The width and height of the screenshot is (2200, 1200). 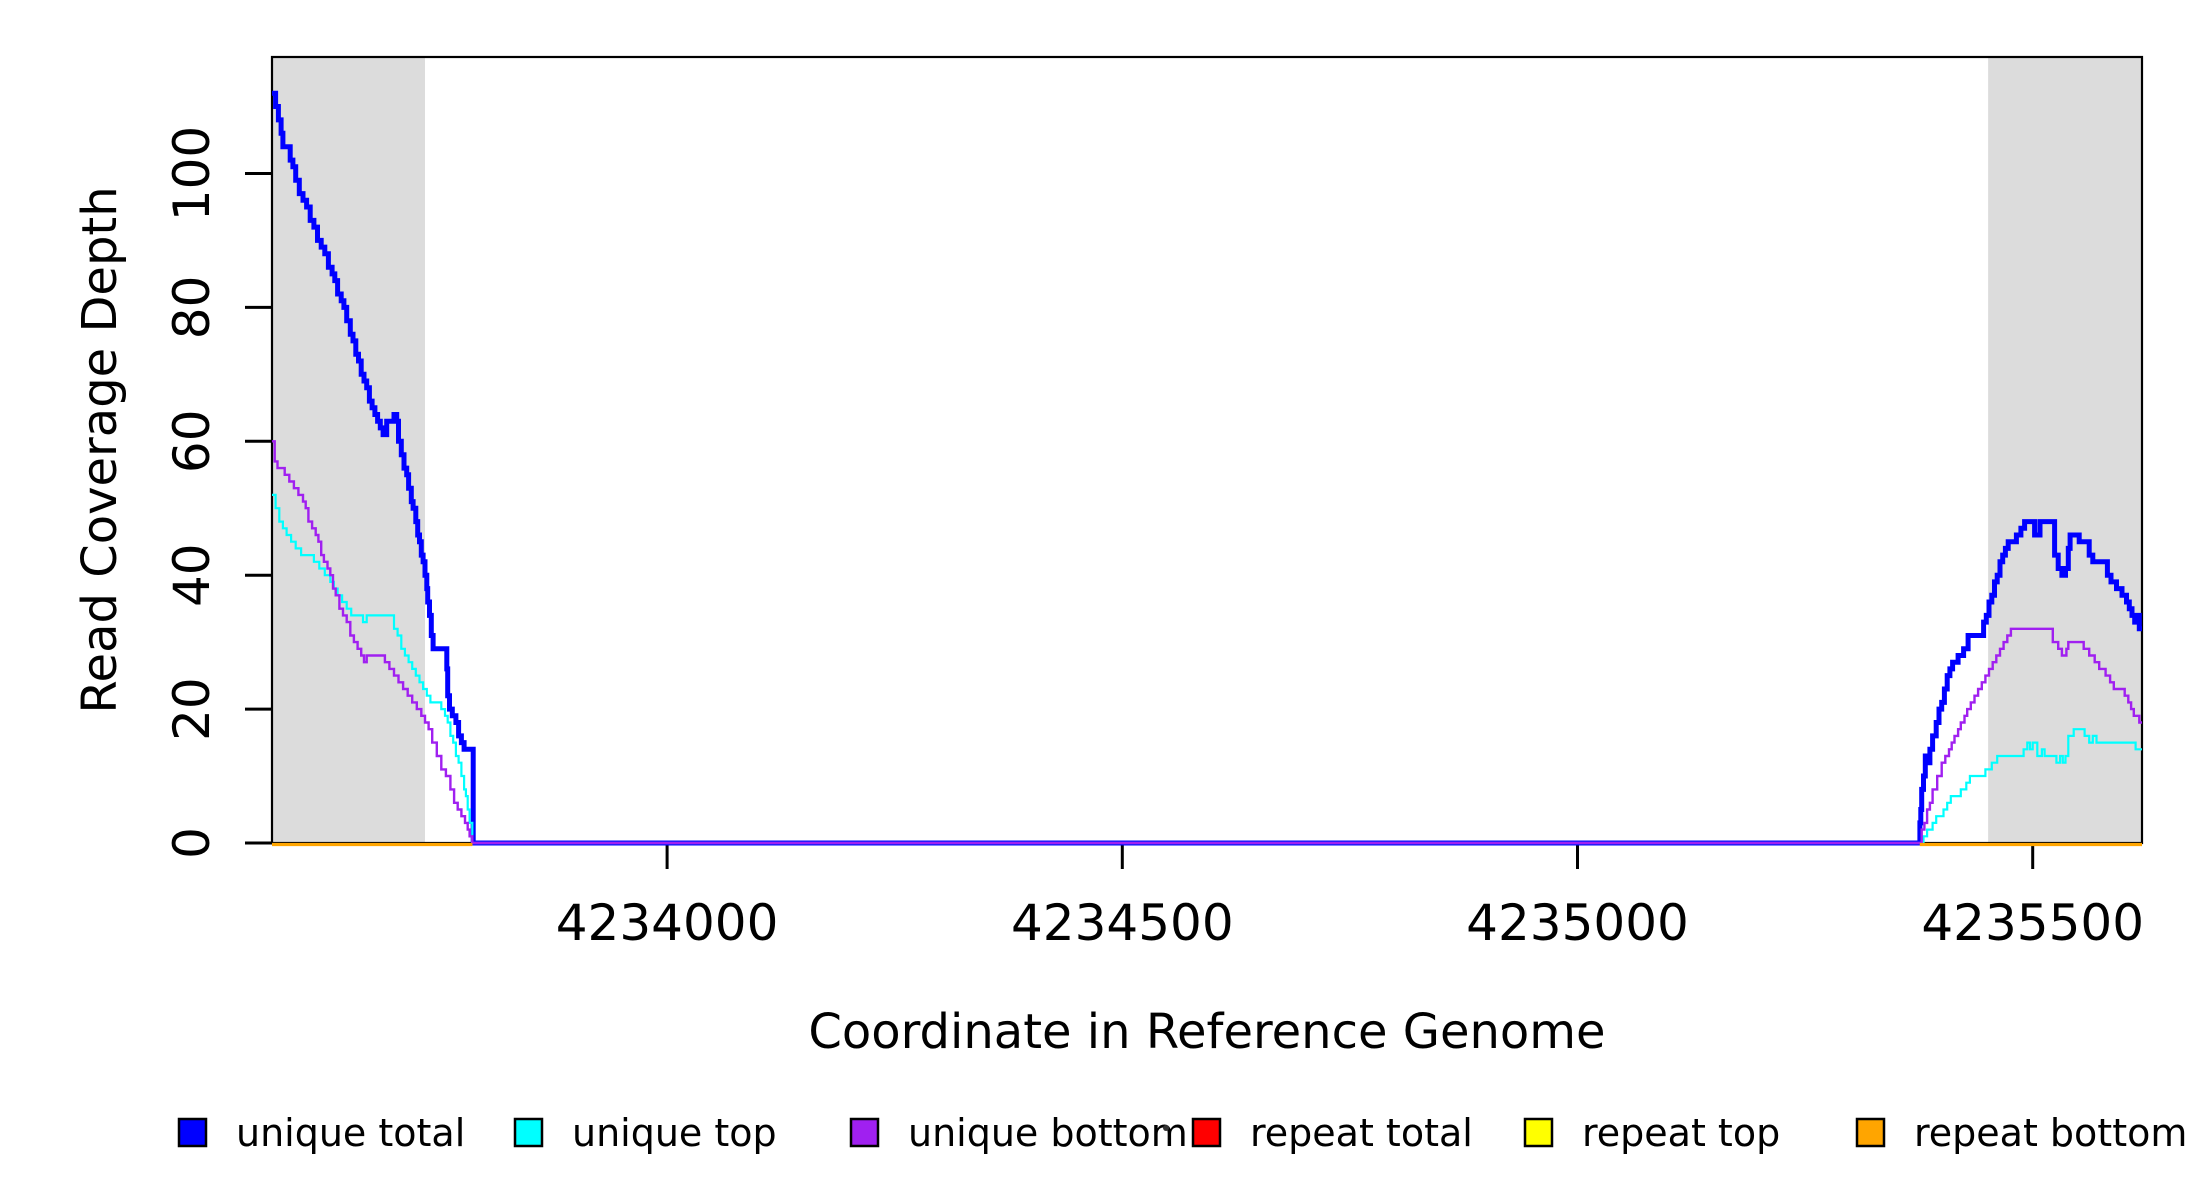 I want to click on legend-swatch-repeat-top, so click(x=1538, y=1132).